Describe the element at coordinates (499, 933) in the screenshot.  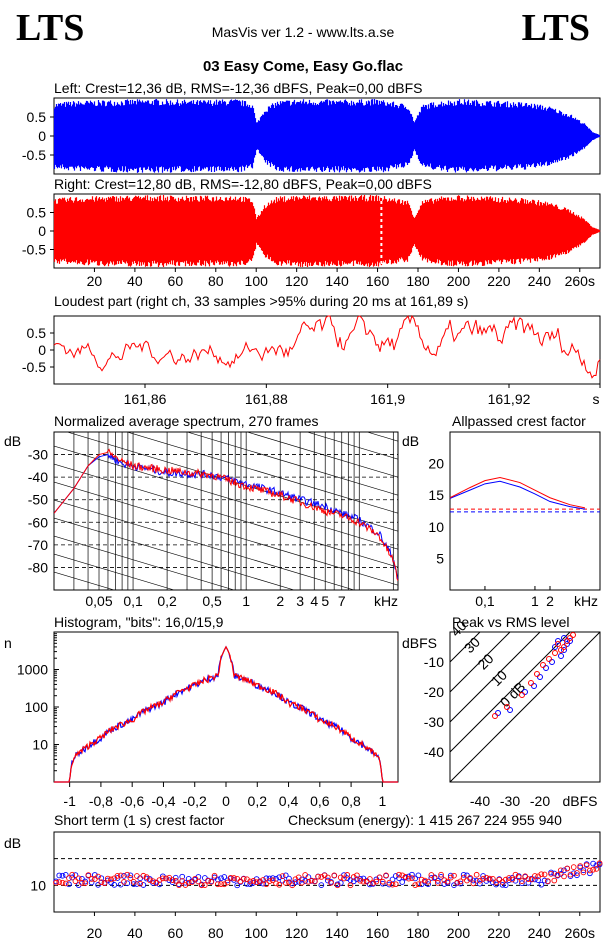
I see `short-crest-xtick-label: 220` at that location.